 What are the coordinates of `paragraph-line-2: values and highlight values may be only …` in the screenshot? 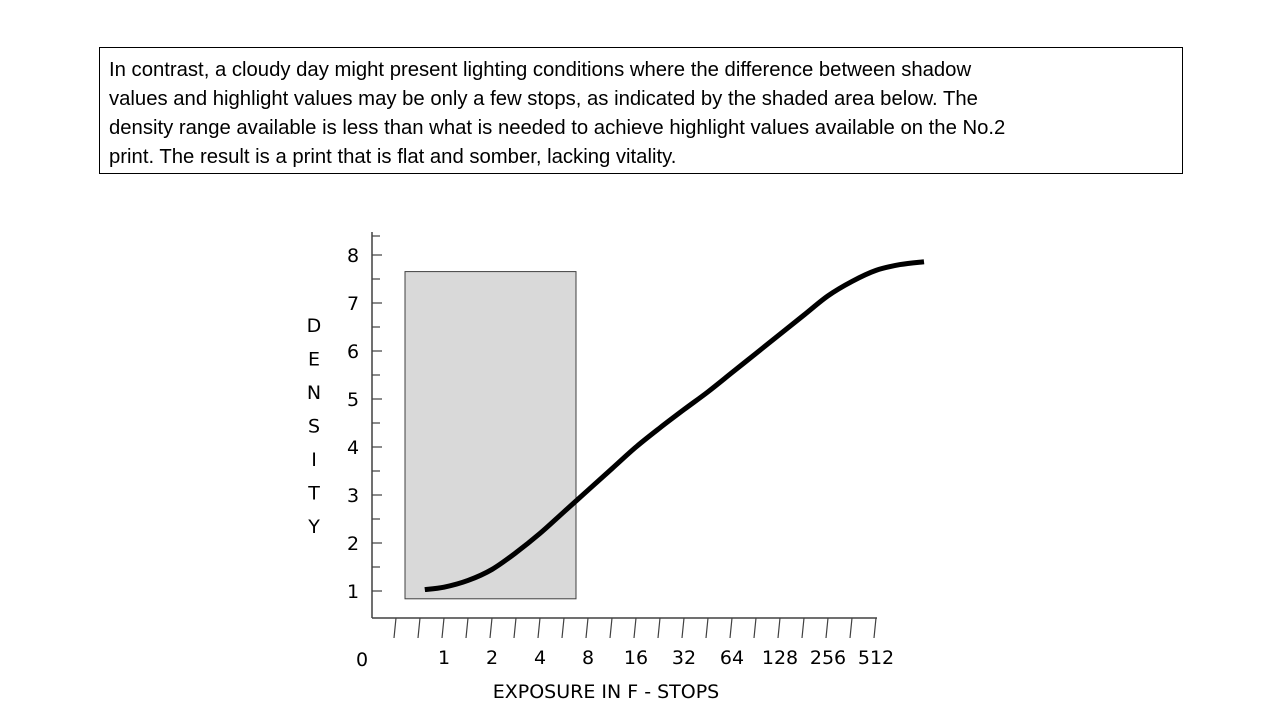 It's located at (543, 99).